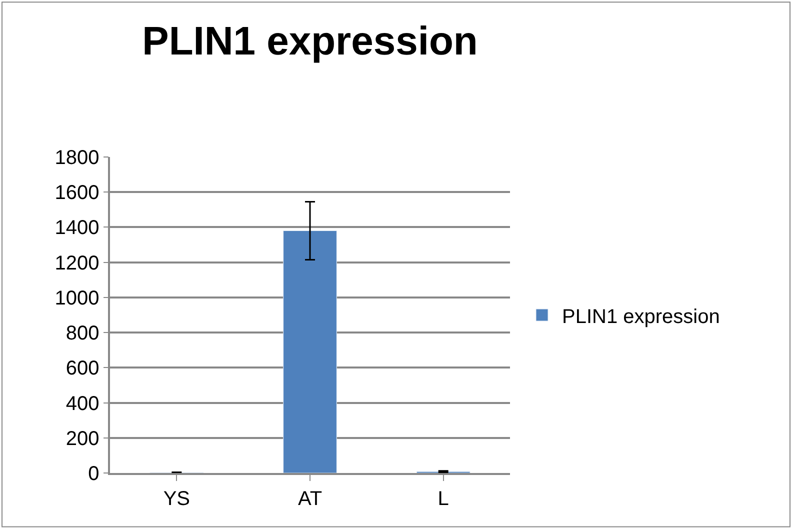  I want to click on y-tick-label: 1000, so click(77, 298).